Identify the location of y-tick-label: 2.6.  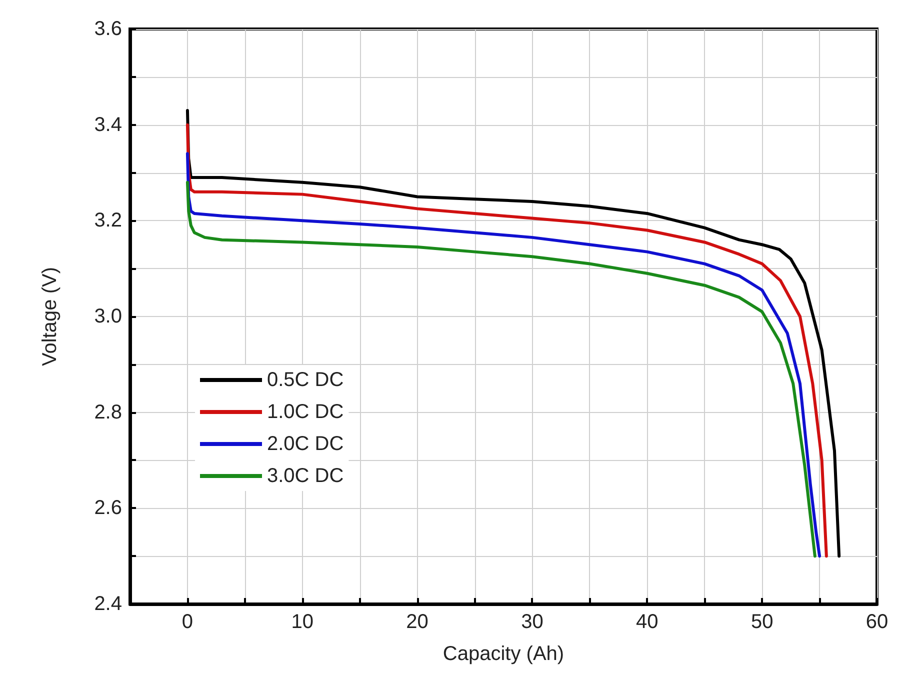
(108, 508).